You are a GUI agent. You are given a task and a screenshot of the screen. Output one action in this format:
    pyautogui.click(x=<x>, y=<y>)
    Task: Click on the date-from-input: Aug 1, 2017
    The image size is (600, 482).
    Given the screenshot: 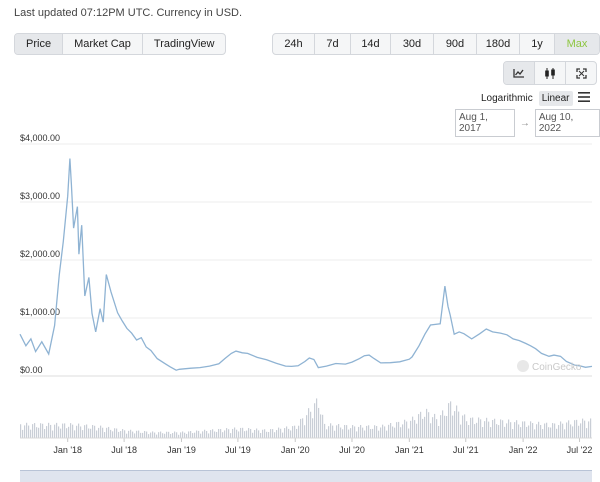 What is the action you would take?
    pyautogui.click(x=485, y=123)
    